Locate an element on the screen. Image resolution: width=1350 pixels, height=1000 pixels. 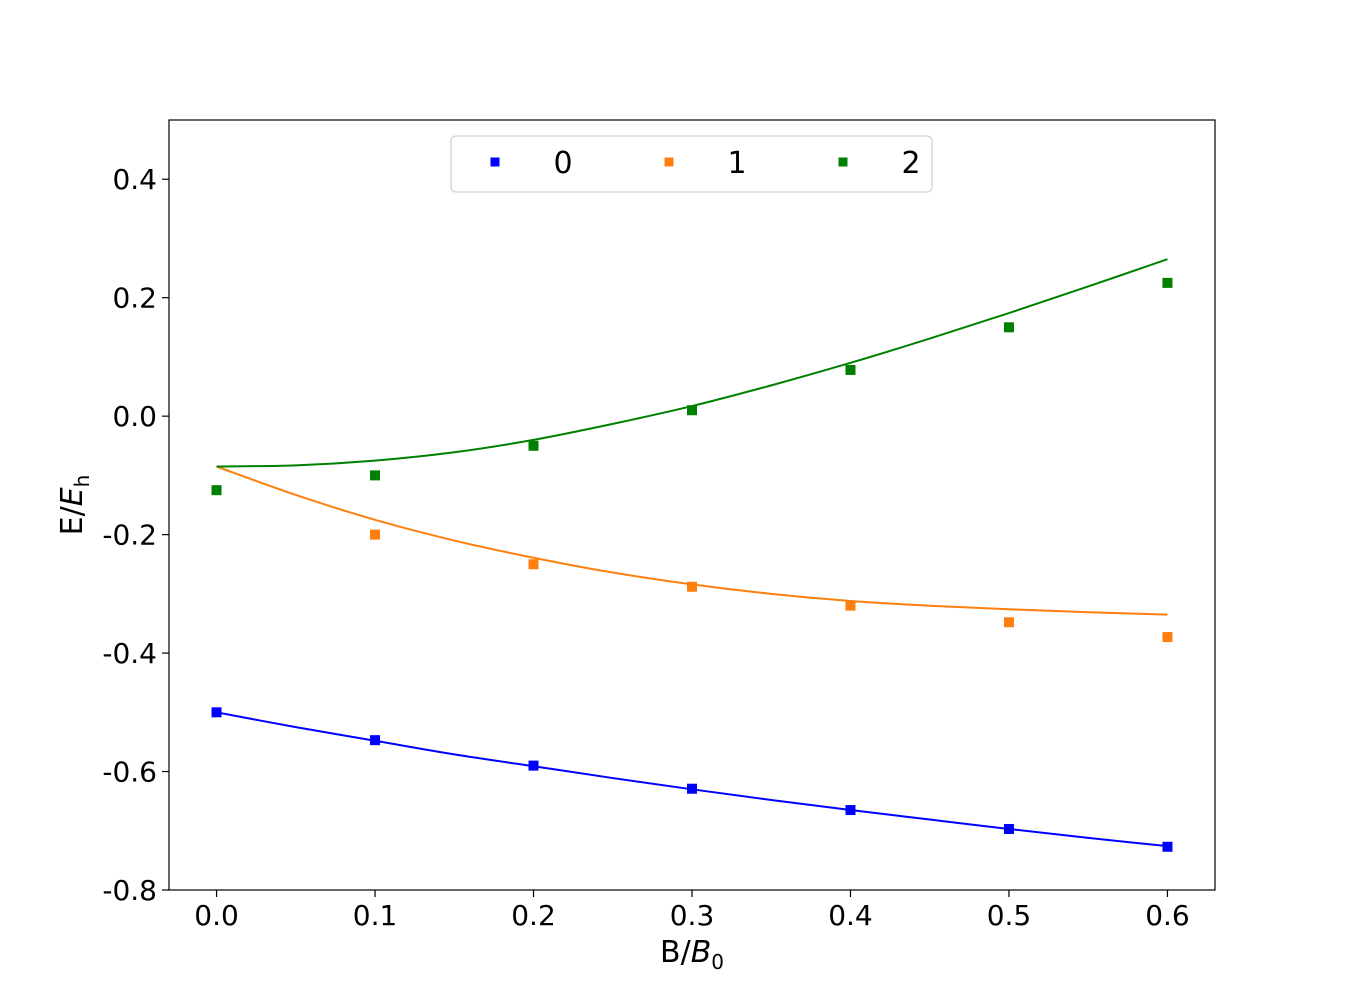
y-tick-label: -0.4 is located at coordinates (129, 653).